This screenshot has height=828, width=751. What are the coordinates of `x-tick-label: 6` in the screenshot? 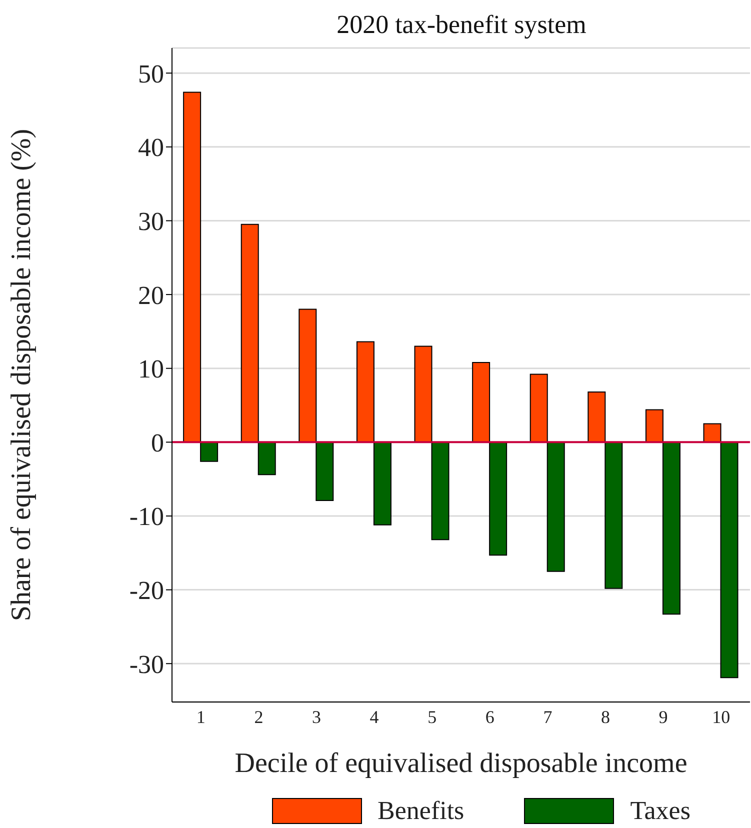 It's located at (489, 716).